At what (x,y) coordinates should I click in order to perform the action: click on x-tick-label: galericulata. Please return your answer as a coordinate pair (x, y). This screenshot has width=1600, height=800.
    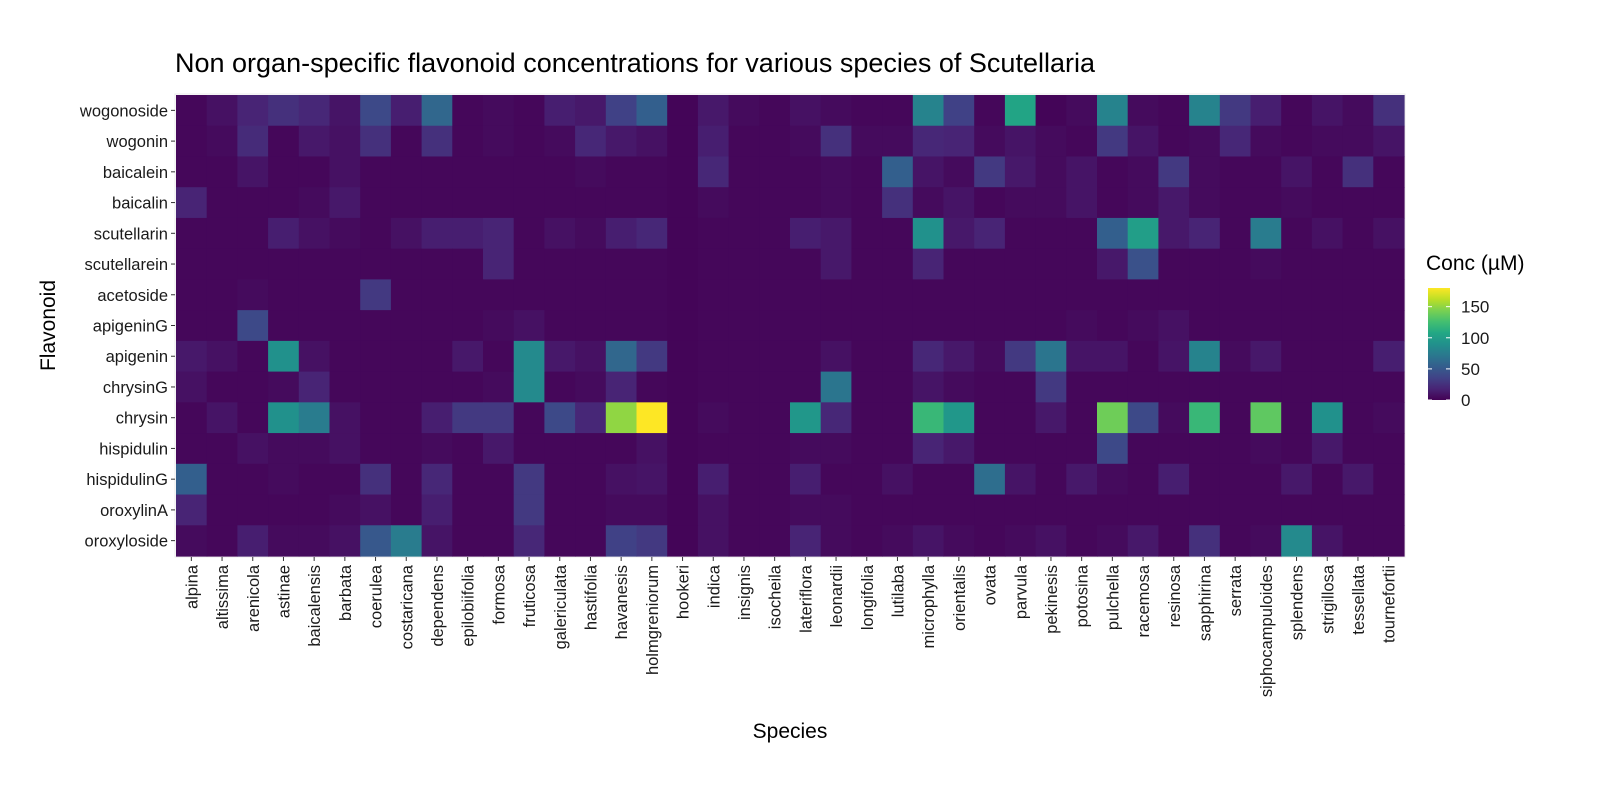
    Looking at the image, I should click on (561, 606).